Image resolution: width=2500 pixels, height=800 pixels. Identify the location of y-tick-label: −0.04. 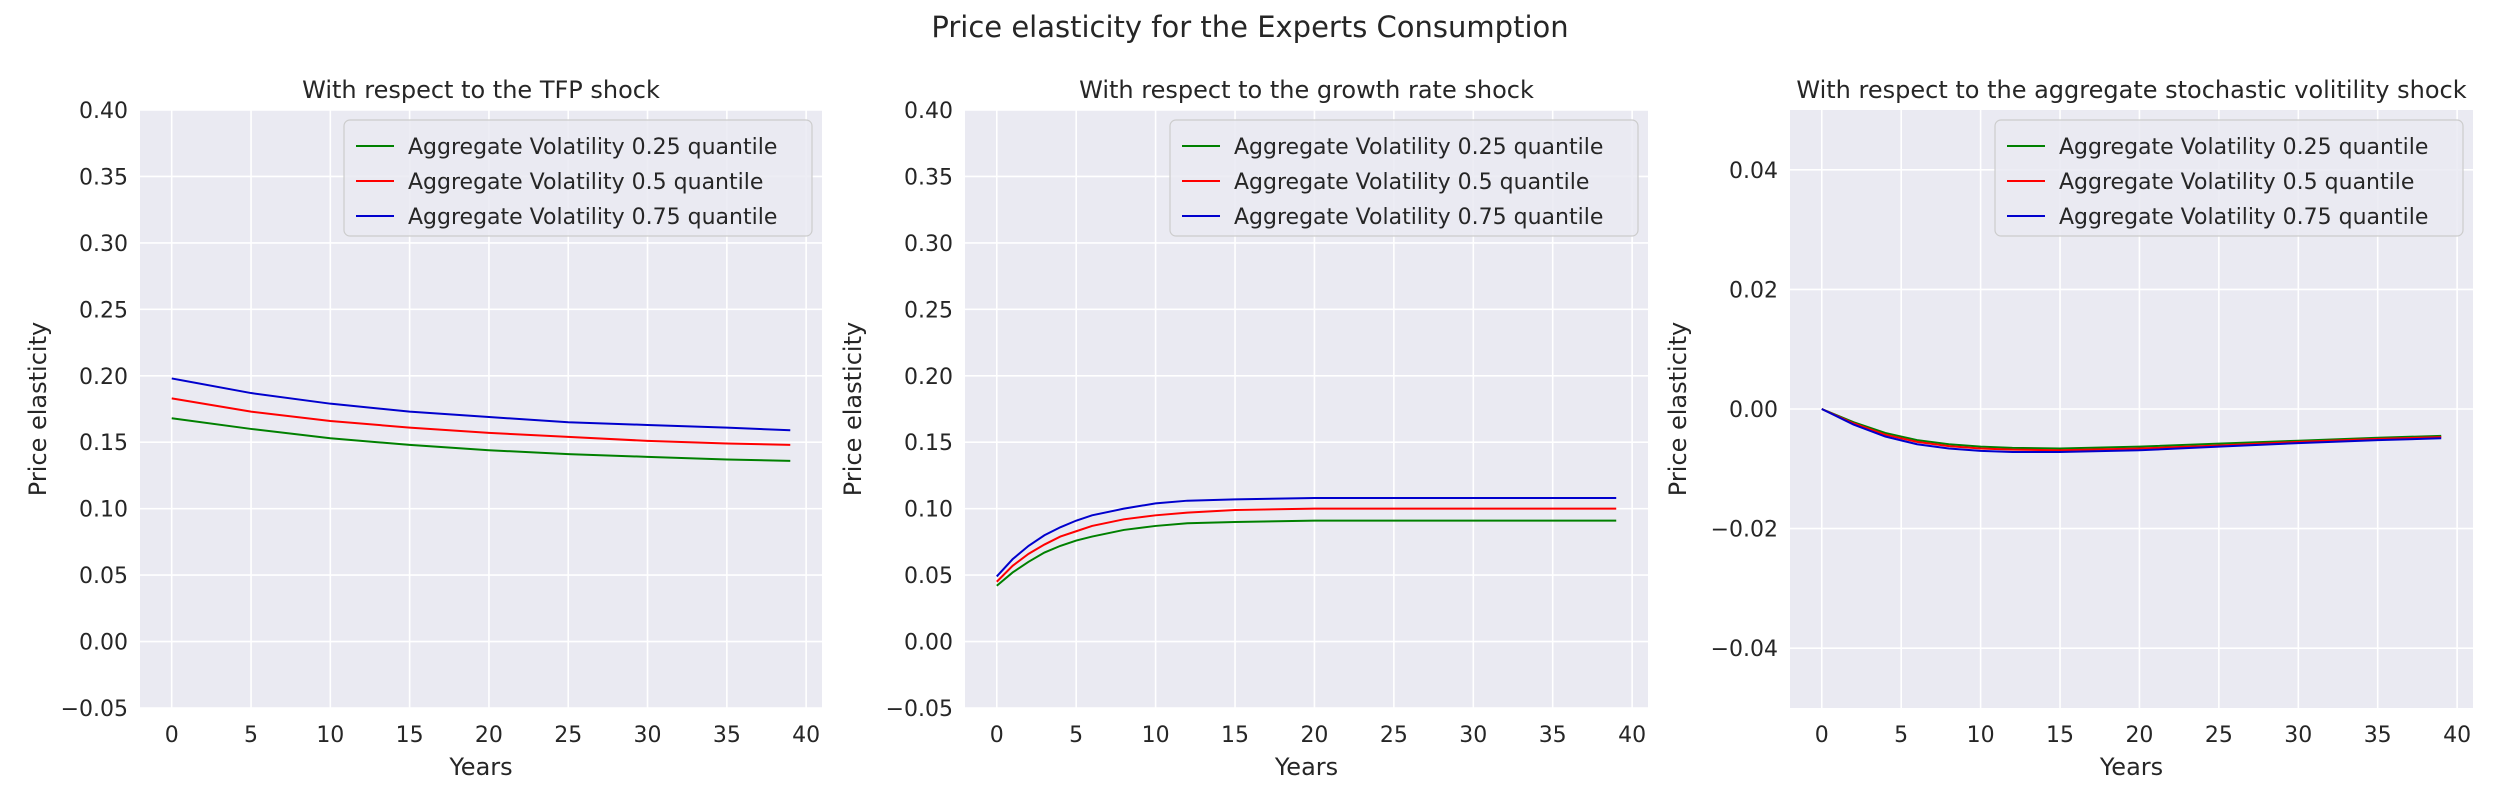
(1744, 649).